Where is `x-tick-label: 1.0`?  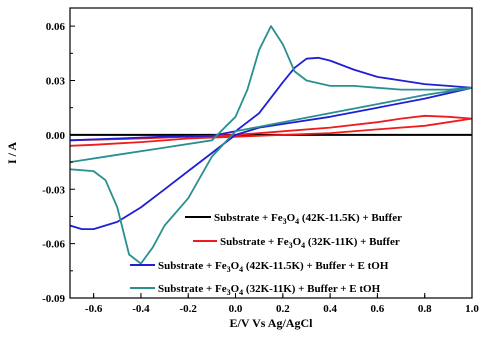 x-tick-label: 1.0 is located at coordinates (472, 309).